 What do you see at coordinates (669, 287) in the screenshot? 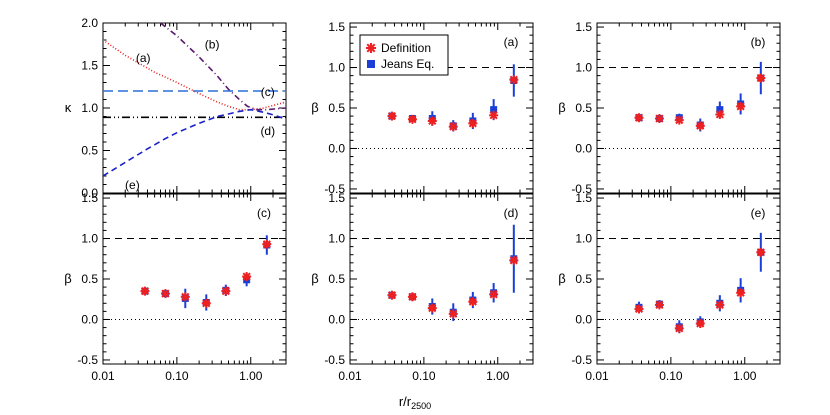
I see `panel-e: 0.01 0.10 1.00 -0.5 0.0 0.5 1.0 1.5 β (e)` at bounding box center [669, 287].